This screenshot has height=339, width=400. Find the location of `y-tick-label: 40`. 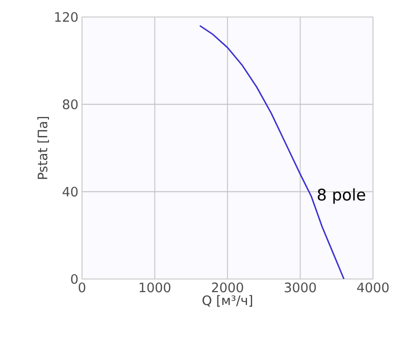

y-tick-label: 40 is located at coordinates (70, 191).